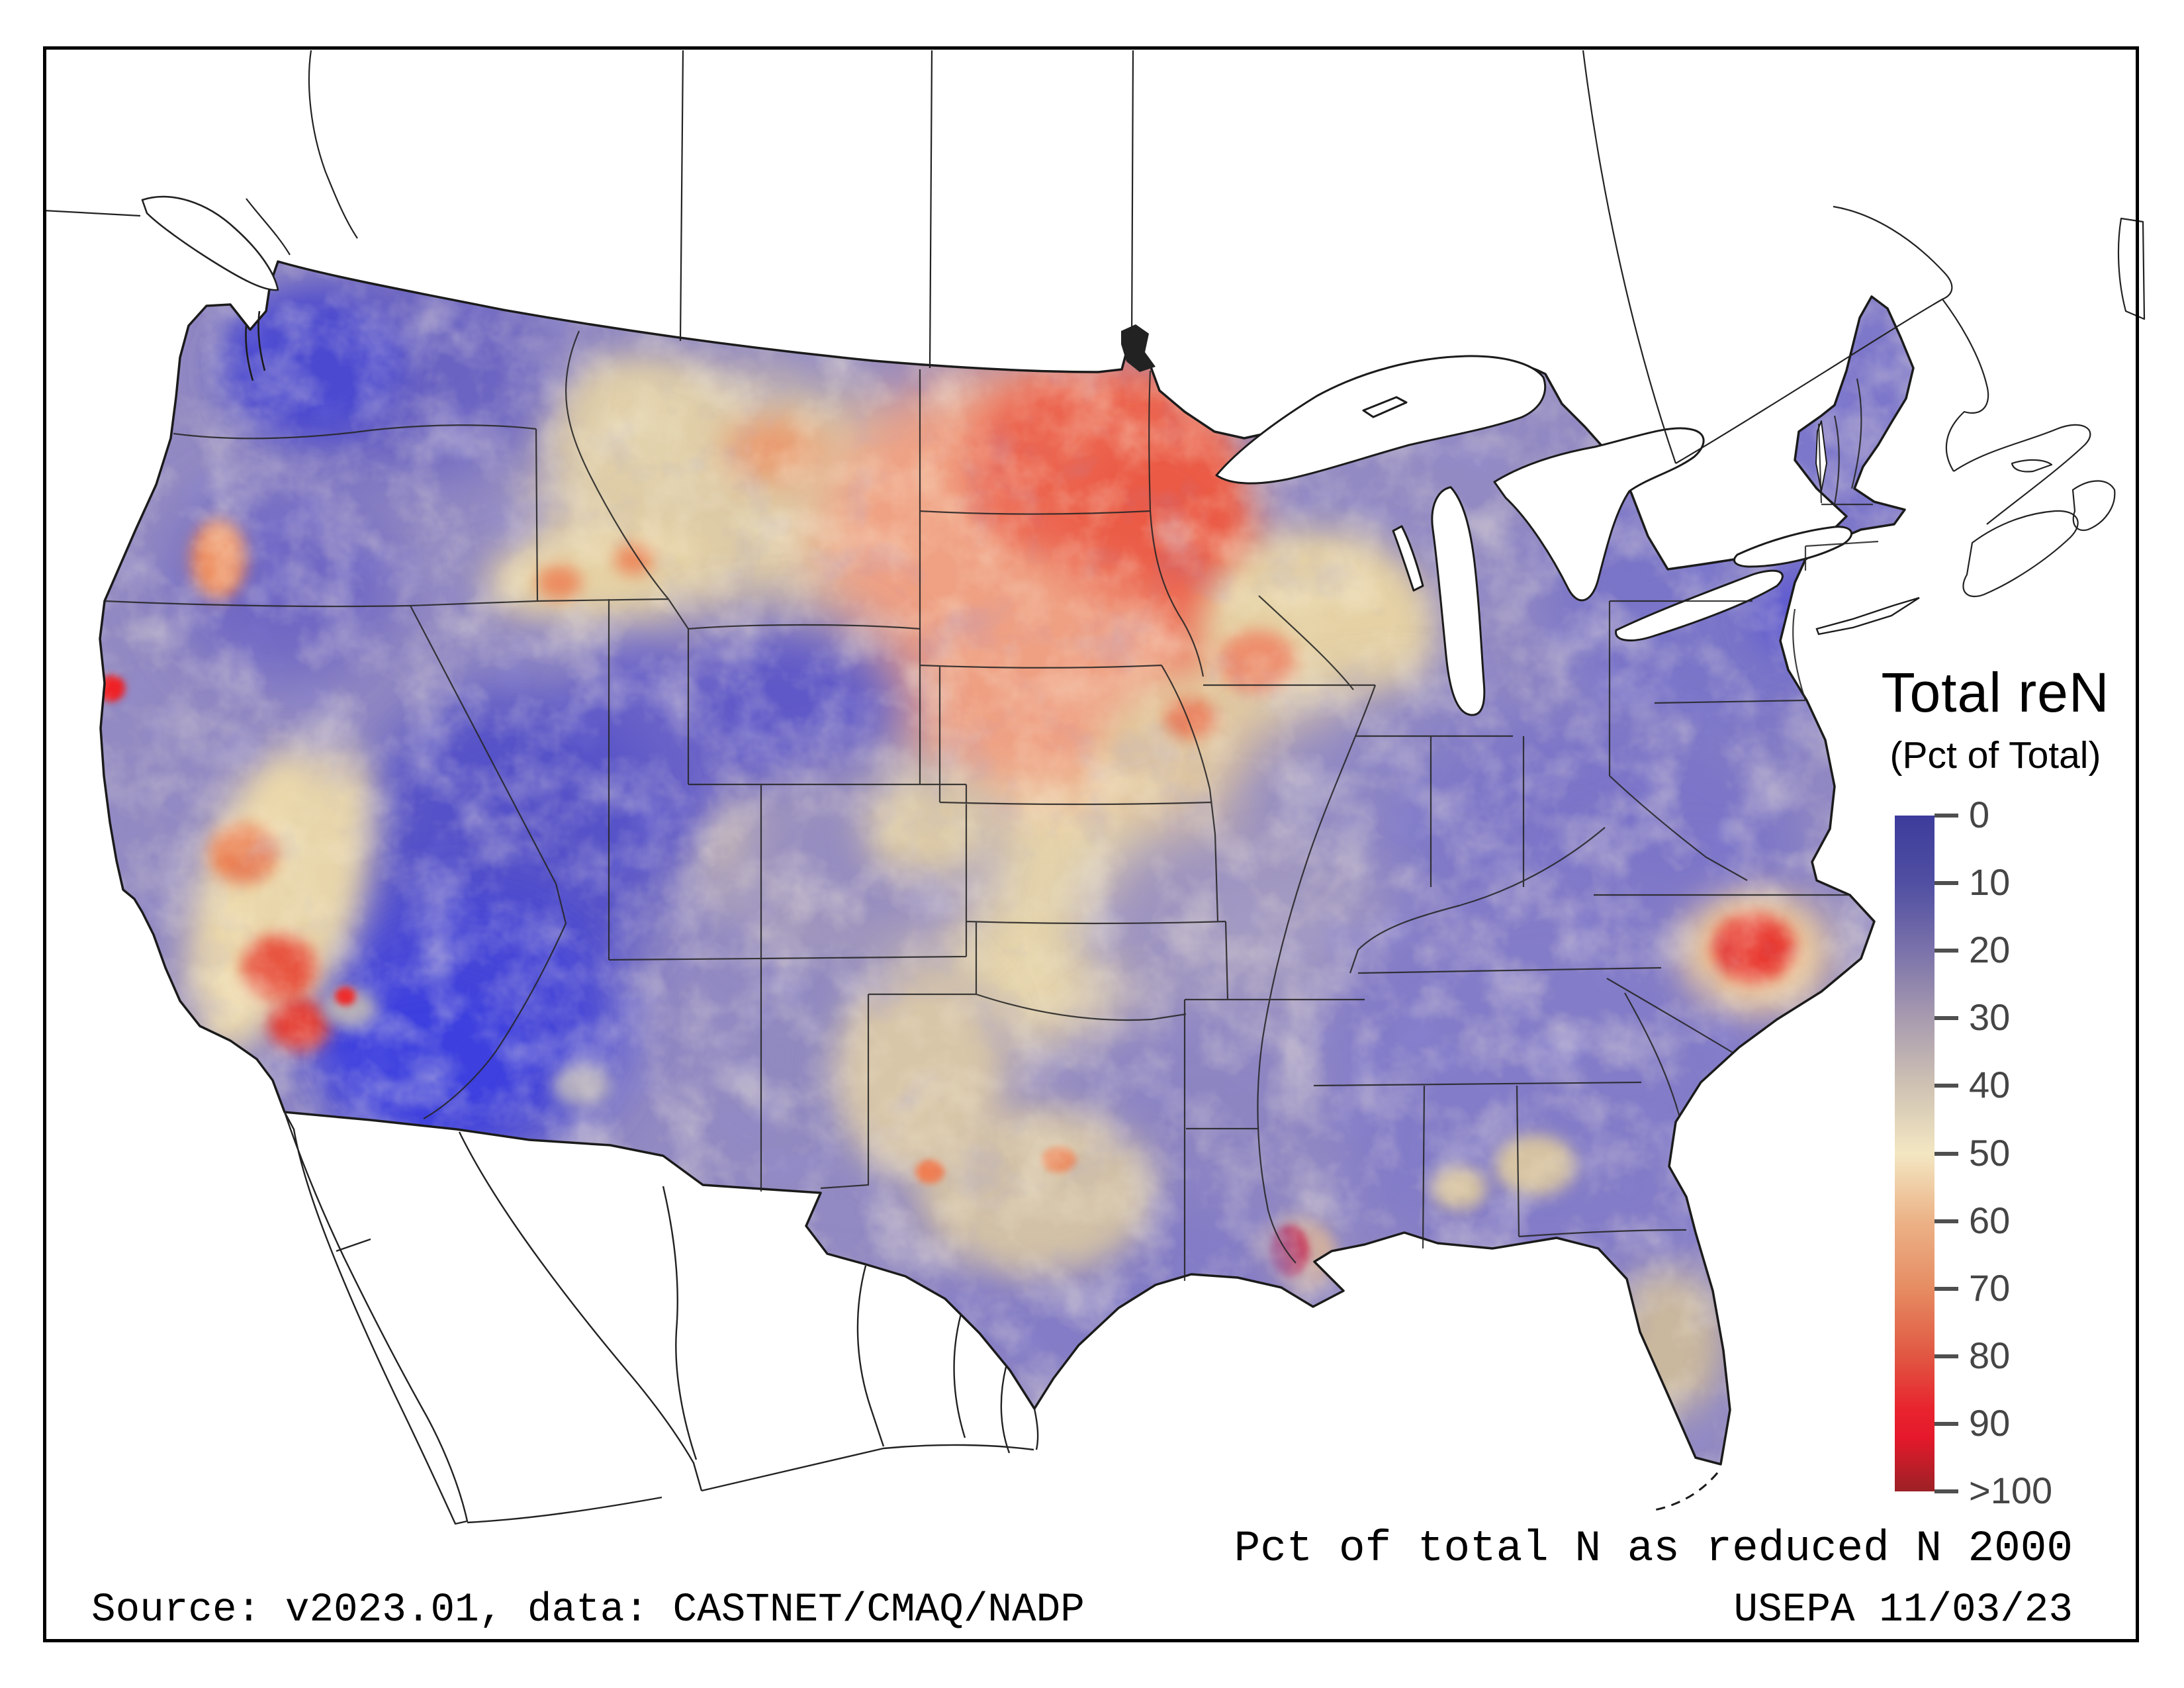 The image size is (2184, 1688). Describe the element at coordinates (1685, 1492) in the screenshot. I see `florida-keys` at that location.